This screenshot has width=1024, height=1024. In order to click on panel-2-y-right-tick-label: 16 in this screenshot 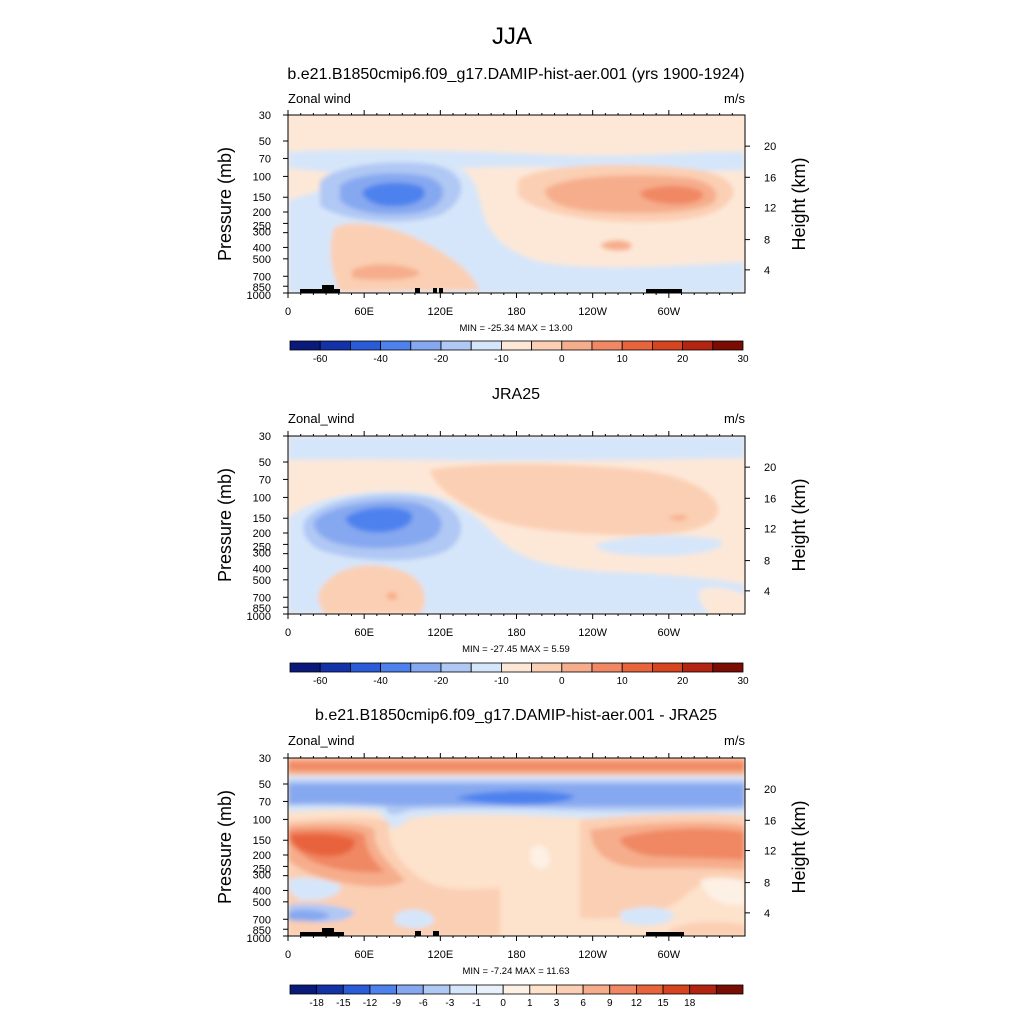, I will do `click(770, 499)`.